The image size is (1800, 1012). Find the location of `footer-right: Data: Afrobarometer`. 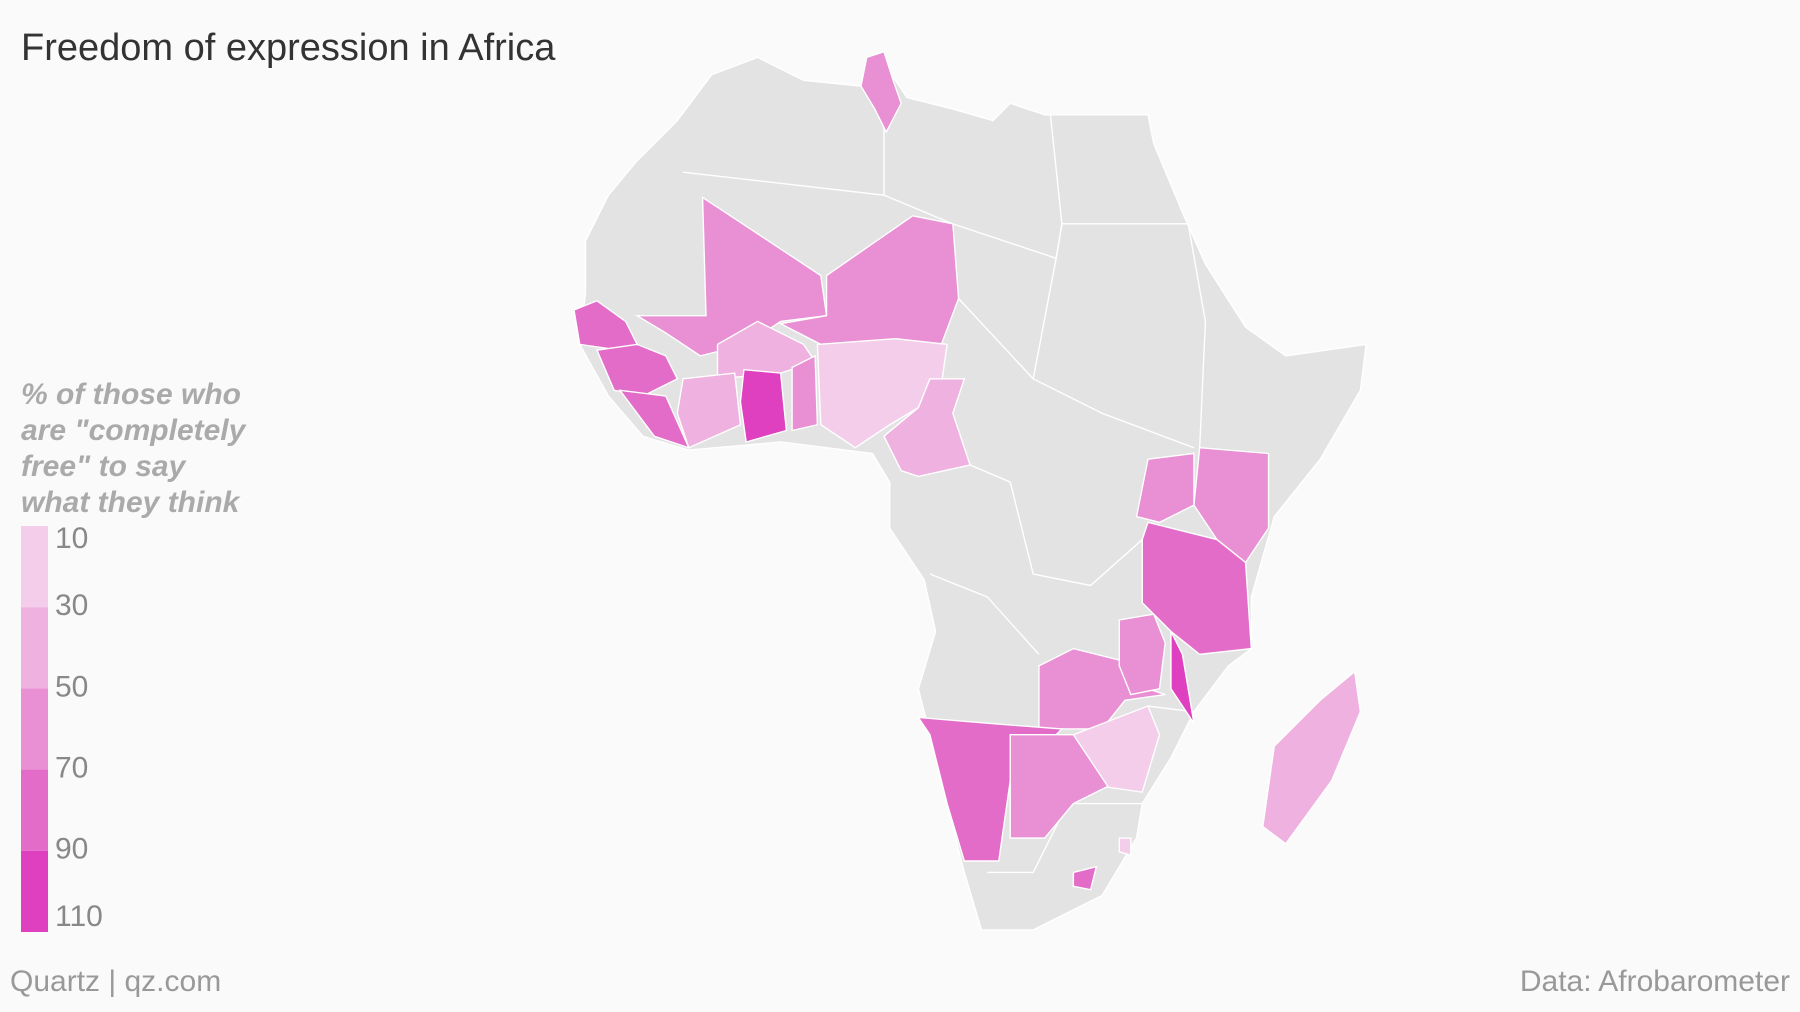

footer-right: Data: Afrobarometer is located at coordinates (1655, 981).